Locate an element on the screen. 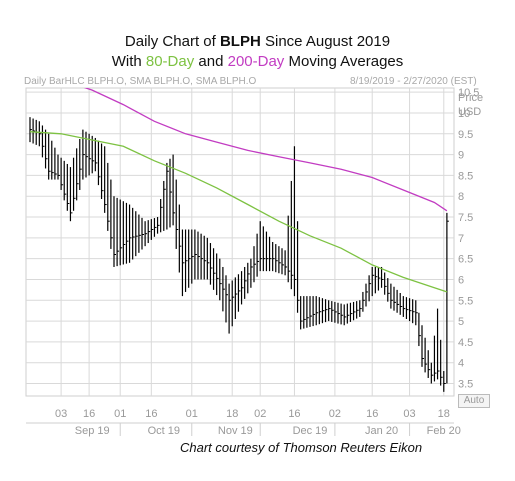  y-tick-label: 7 is located at coordinates (461, 239).